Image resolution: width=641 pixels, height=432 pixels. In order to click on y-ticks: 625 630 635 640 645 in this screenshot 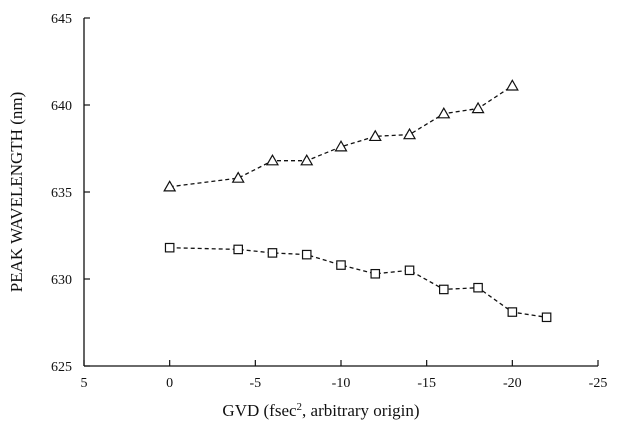, I will do `click(70, 193)`.